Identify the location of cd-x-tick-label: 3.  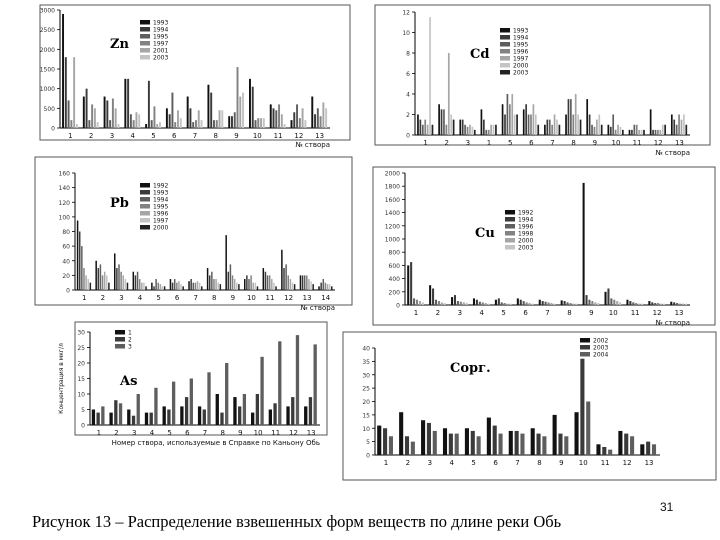
(468, 143).